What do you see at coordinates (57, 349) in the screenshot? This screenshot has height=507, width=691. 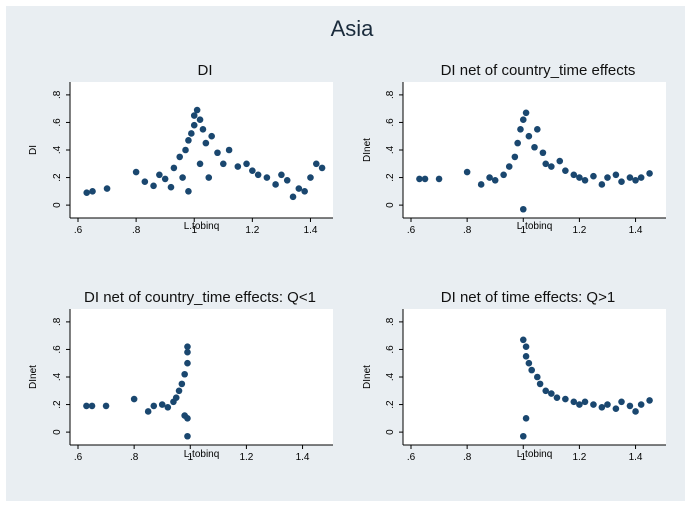 I see `y-tick-label: .6` at bounding box center [57, 349].